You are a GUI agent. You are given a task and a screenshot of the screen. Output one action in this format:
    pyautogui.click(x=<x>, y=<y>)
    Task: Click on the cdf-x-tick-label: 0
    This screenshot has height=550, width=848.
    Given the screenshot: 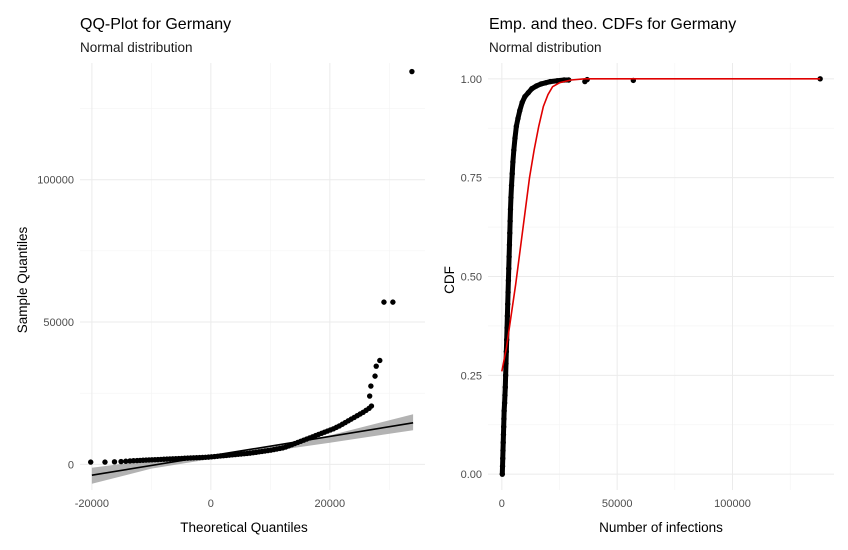 What is the action you would take?
    pyautogui.click(x=502, y=504)
    